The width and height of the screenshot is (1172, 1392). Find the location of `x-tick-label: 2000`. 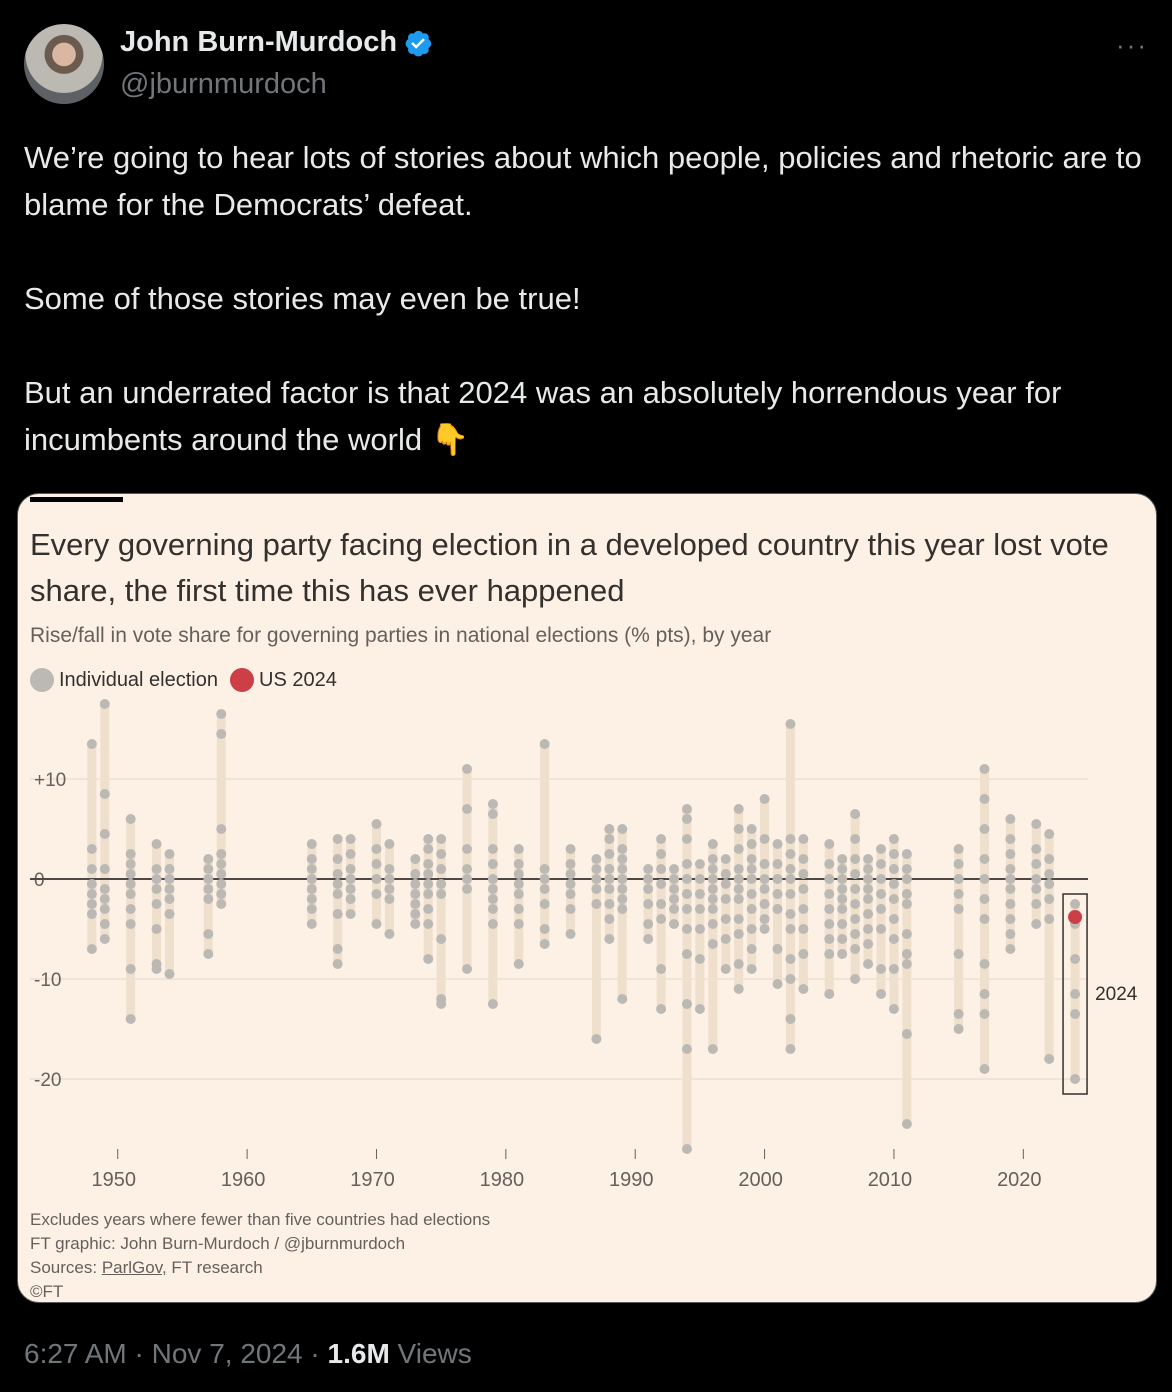

x-tick-label: 2000 is located at coordinates (760, 1180).